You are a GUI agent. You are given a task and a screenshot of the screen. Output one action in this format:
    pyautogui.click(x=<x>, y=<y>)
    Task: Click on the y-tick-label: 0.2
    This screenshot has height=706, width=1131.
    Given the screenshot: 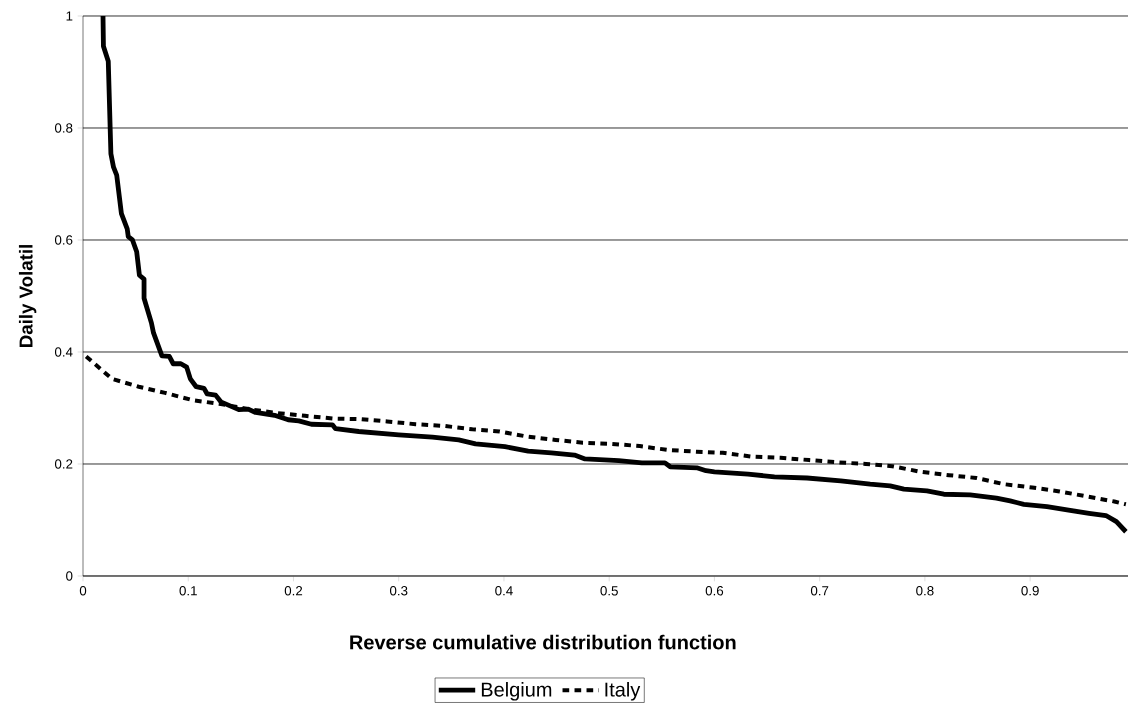 What is the action you would take?
    pyautogui.click(x=63, y=464)
    